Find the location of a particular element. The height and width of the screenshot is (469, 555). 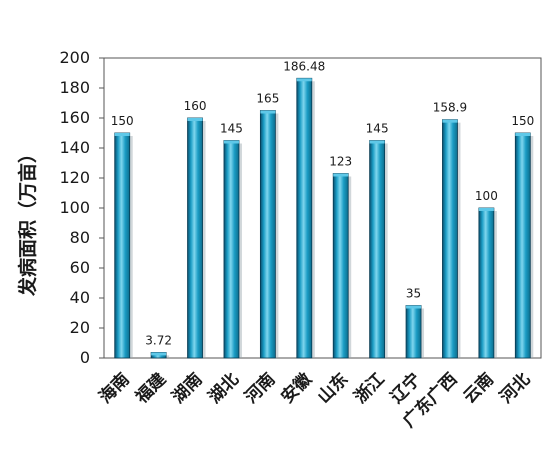

y-axis-label: 发病面积（万亩） is located at coordinates (27, 220).